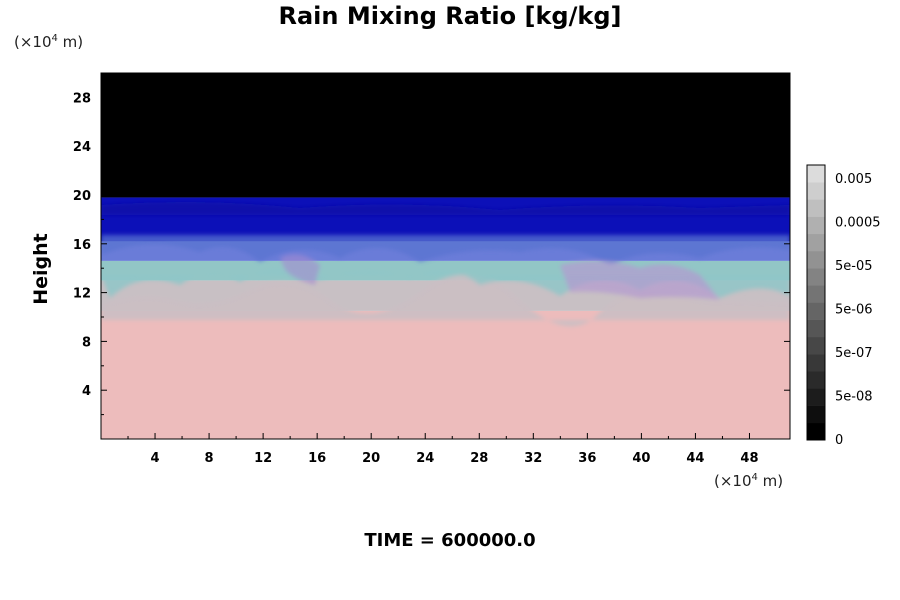  What do you see at coordinates (425, 458) in the screenshot?
I see `x-tick-label: 24` at bounding box center [425, 458].